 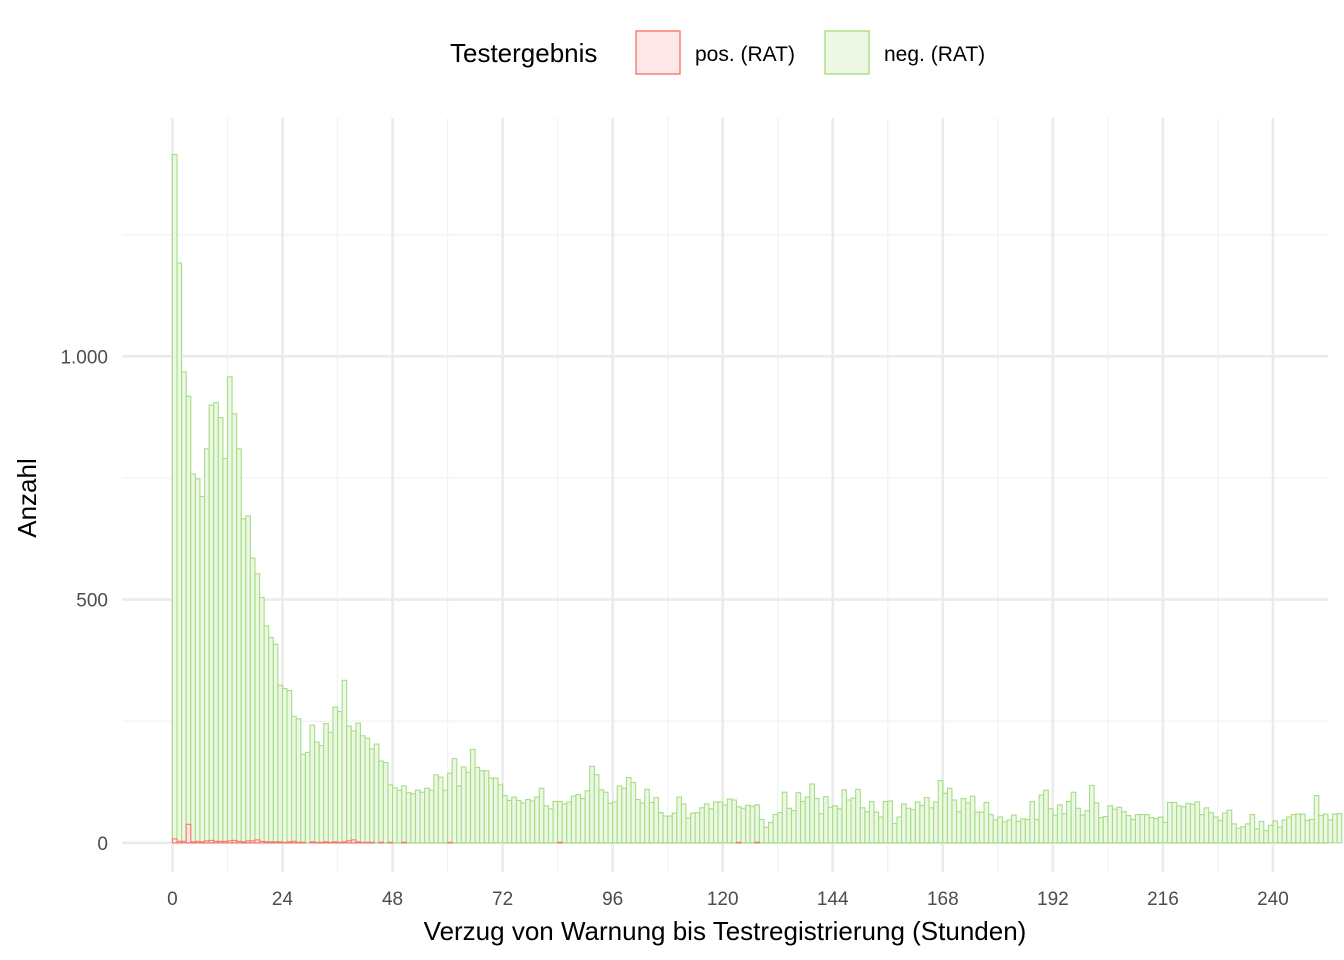 I want to click on x-tick-label: 24, so click(x=283, y=899).